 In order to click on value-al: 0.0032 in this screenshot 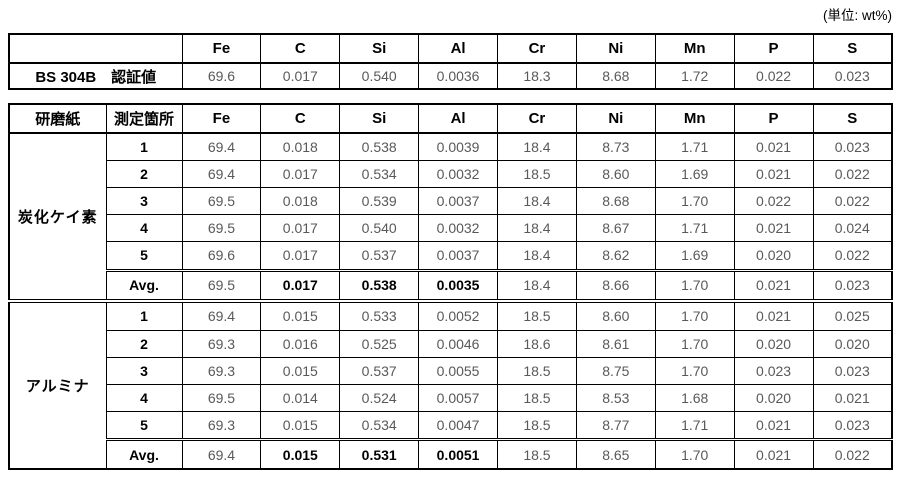, I will do `click(458, 228)`.